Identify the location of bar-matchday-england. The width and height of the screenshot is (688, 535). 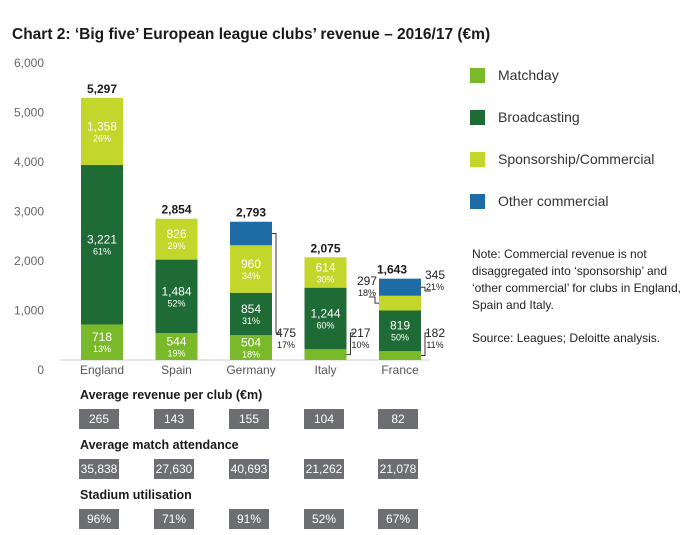
(102, 342).